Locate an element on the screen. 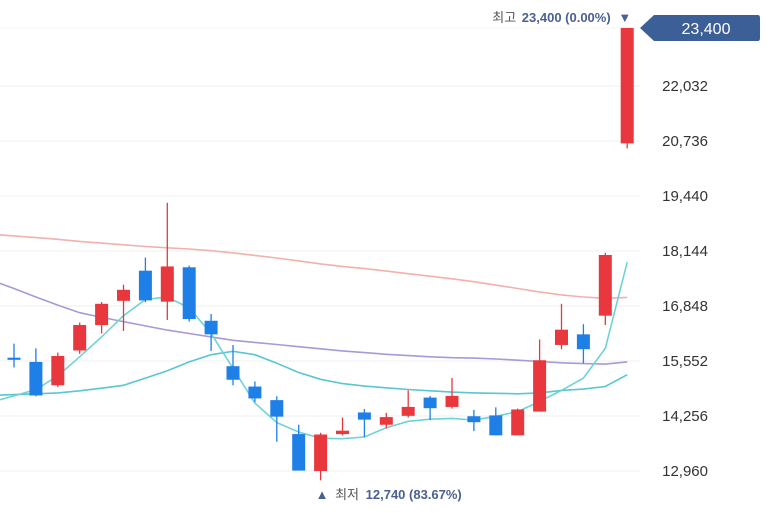 Image resolution: width=773 pixels, height=513 pixels. y-tick-label: 12,960 is located at coordinates (685, 471).